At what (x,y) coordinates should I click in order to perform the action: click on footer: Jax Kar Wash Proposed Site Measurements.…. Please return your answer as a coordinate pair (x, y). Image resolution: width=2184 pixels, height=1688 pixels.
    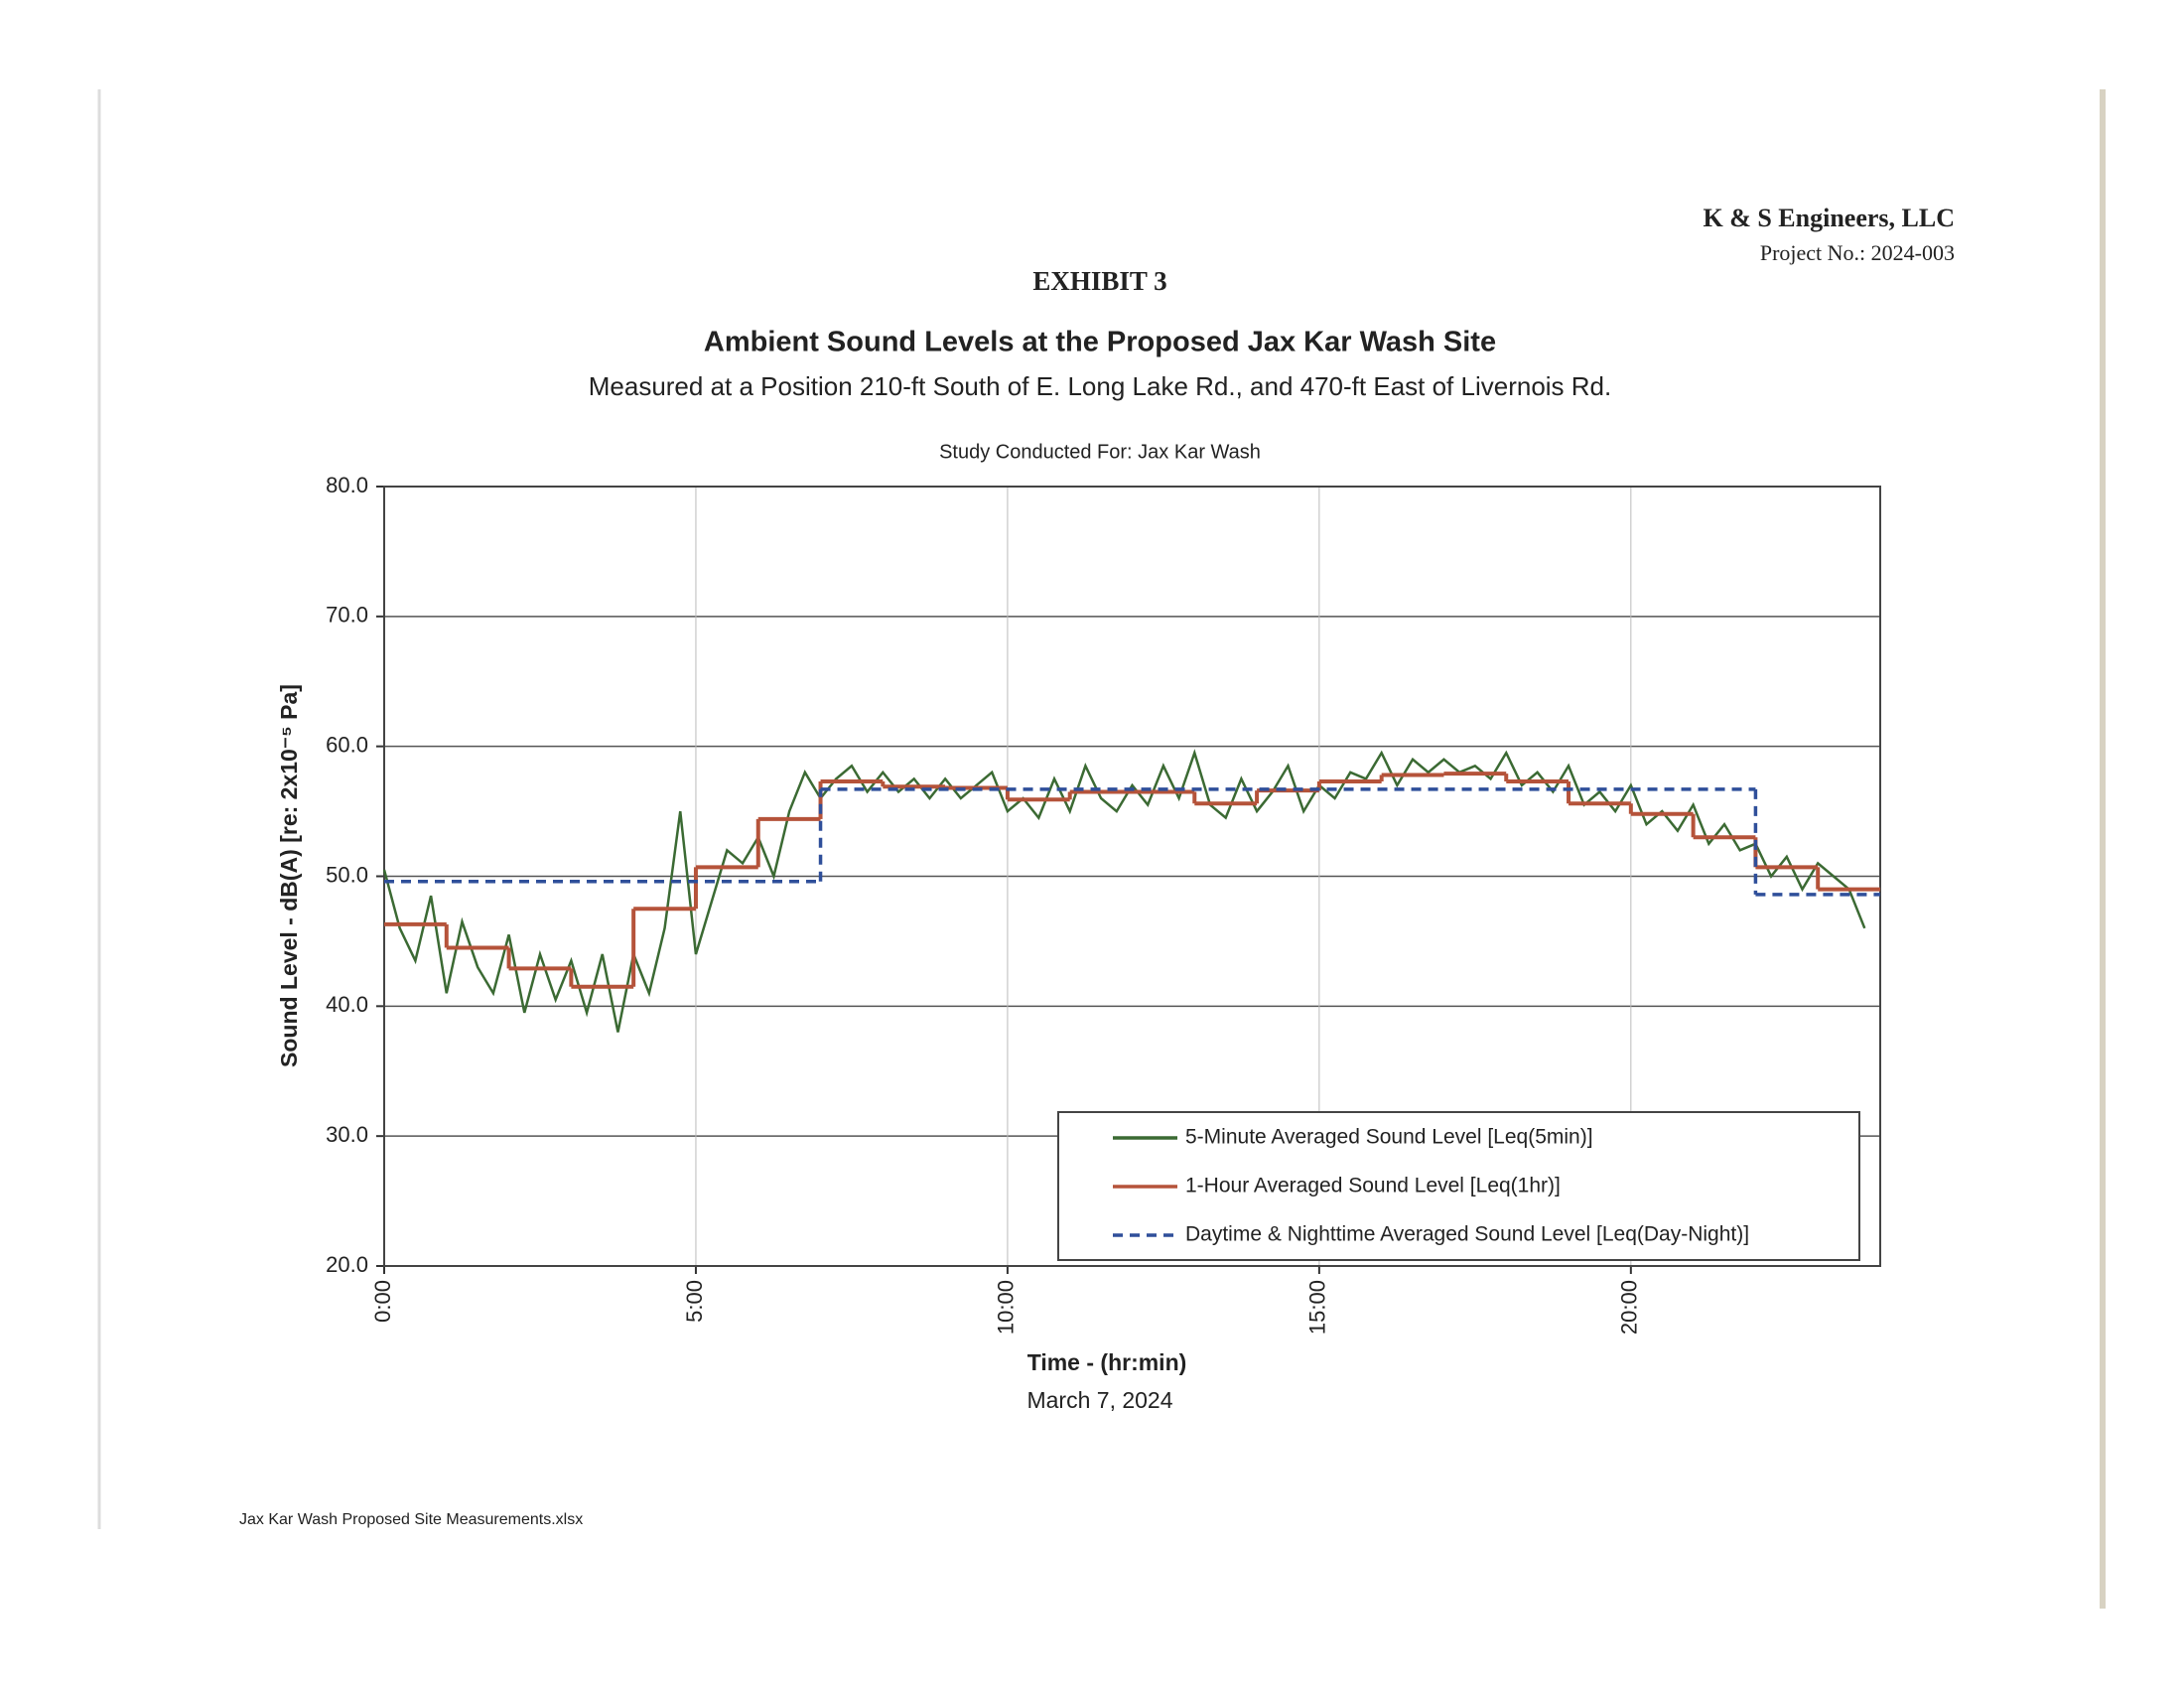
    Looking at the image, I should click on (411, 1519).